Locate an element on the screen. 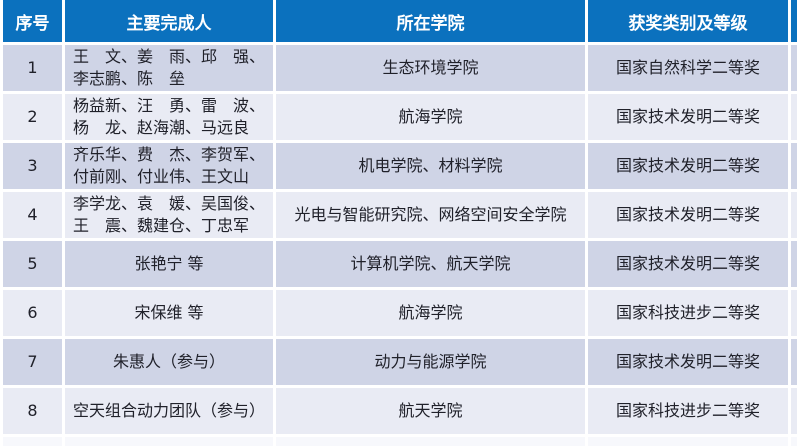 The image size is (800, 446). cell-college: 动力与能源学院 is located at coordinates (430, 362).